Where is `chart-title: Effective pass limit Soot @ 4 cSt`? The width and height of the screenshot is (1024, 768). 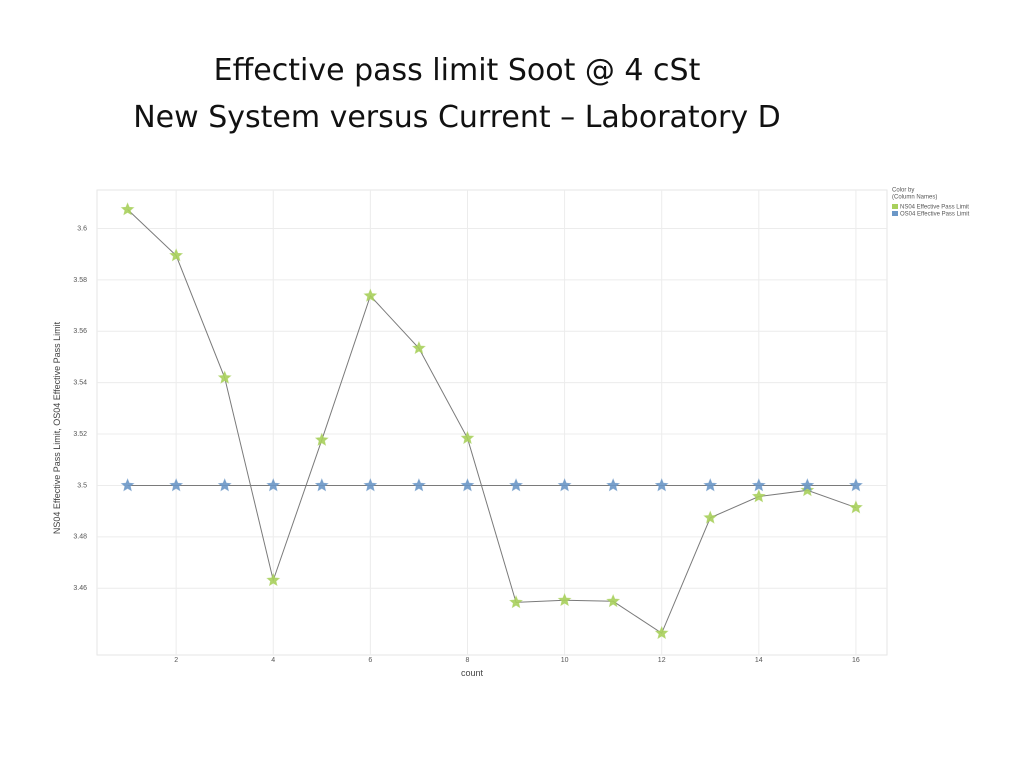
chart-title: Effective pass limit Soot @ 4 cSt is located at coordinates (457, 70).